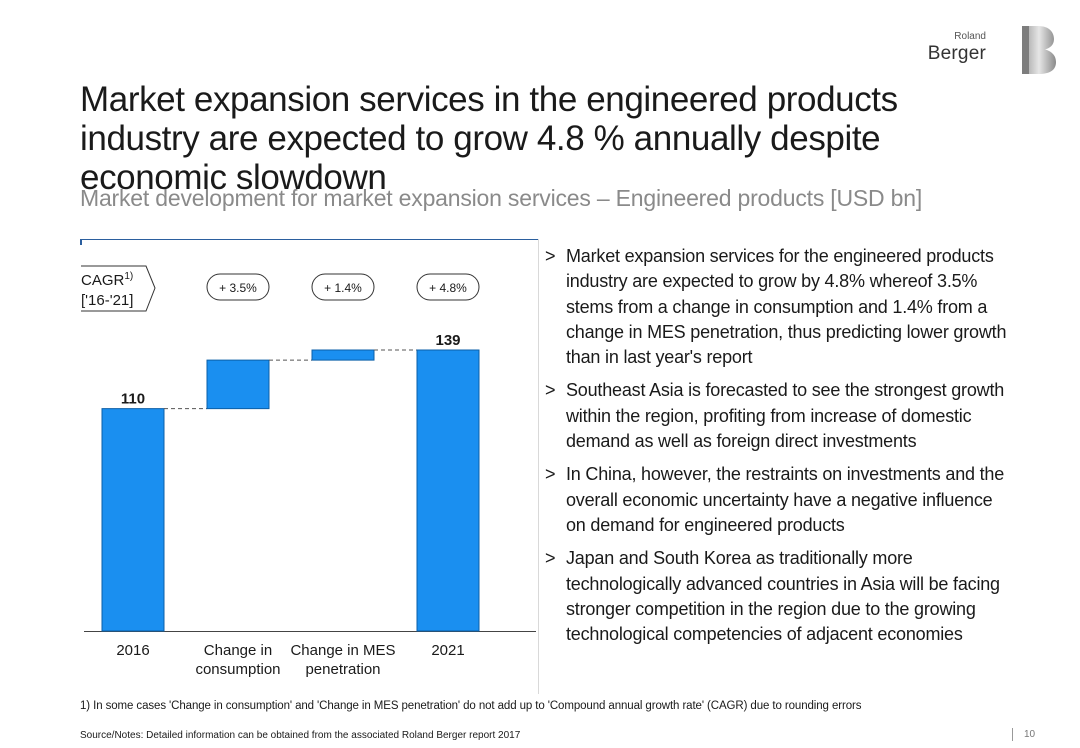  Describe the element at coordinates (128, 276) in the screenshot. I see `cagr-superscript: 1)` at that location.